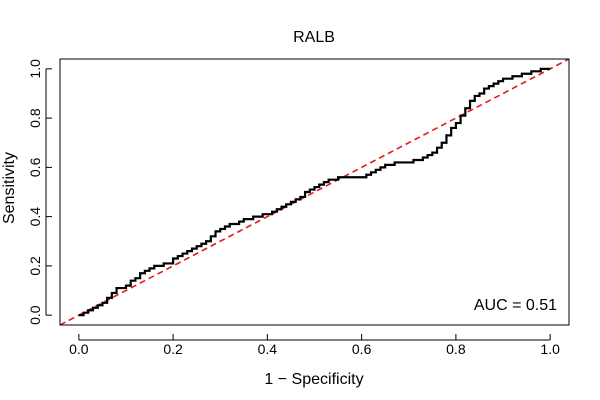  Describe the element at coordinates (79, 349) in the screenshot. I see `x-tick-label: 0.0` at that location.